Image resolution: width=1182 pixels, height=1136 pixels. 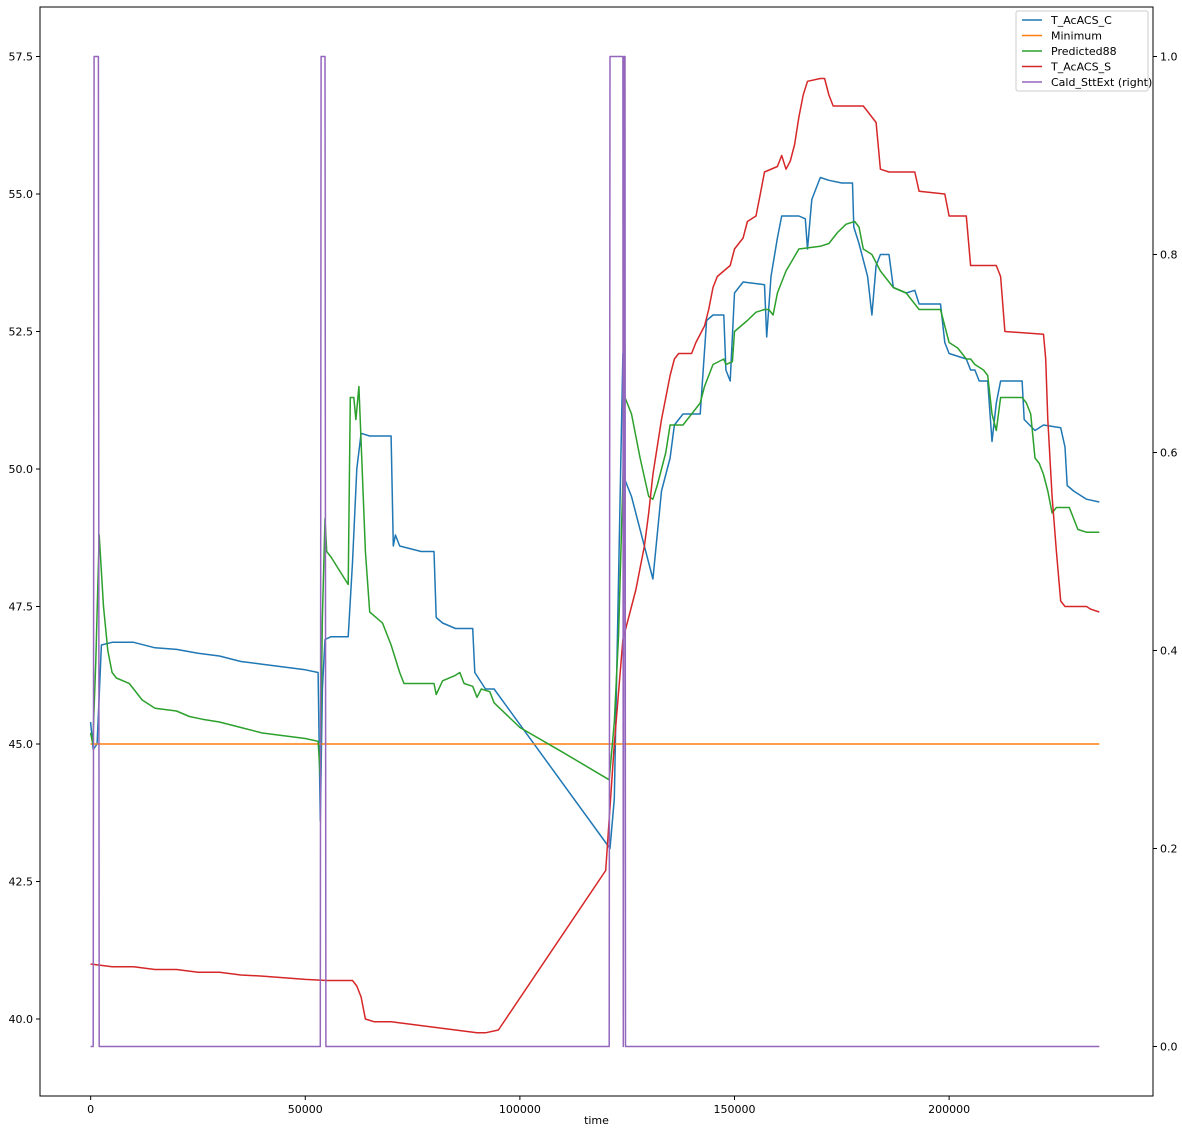 I want to click on x-axis: 0 50000 100000 150000 200000, so click(x=528, y=1106).